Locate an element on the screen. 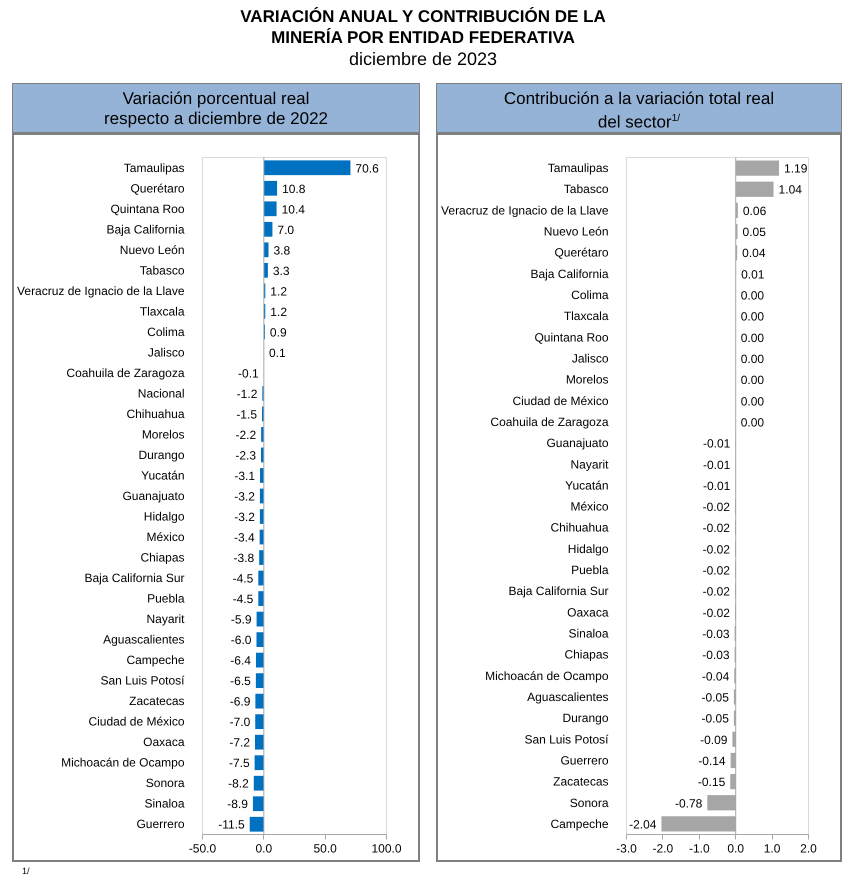  data-label: -7.2 is located at coordinates (239, 743).